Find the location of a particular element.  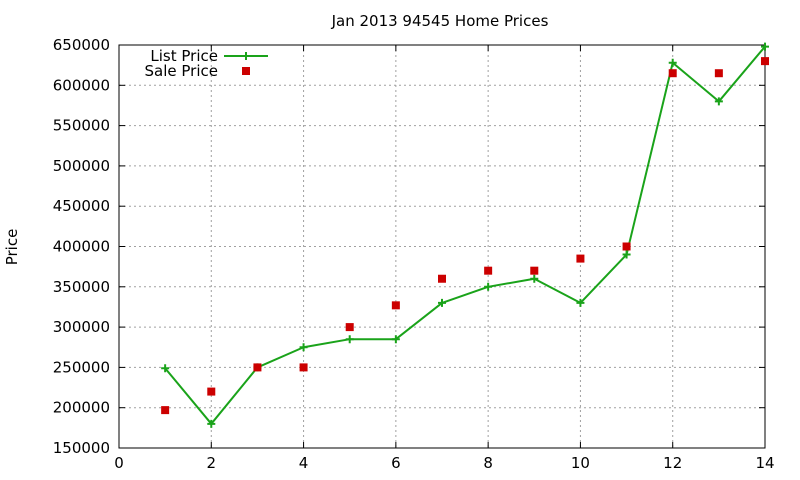

legend-marker-sale-price is located at coordinates (246, 71).